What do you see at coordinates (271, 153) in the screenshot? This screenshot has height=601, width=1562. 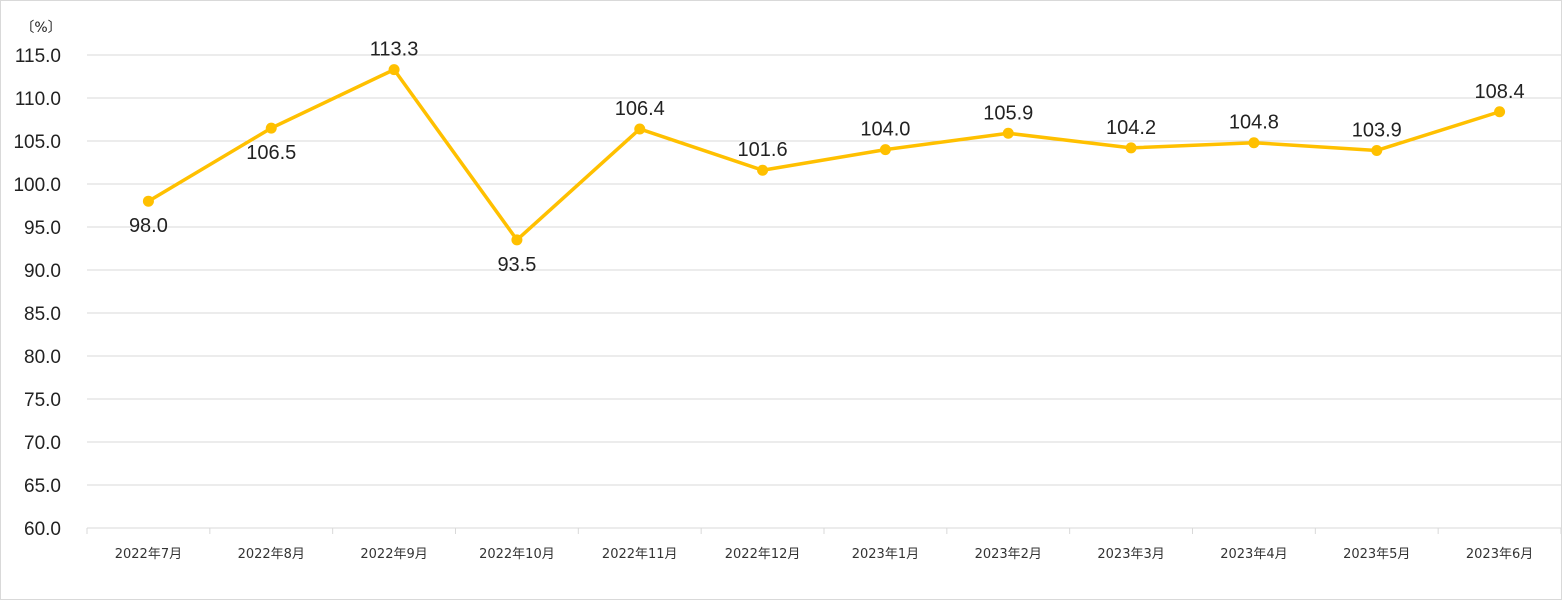 I see `data-label: 106.5` at bounding box center [271, 153].